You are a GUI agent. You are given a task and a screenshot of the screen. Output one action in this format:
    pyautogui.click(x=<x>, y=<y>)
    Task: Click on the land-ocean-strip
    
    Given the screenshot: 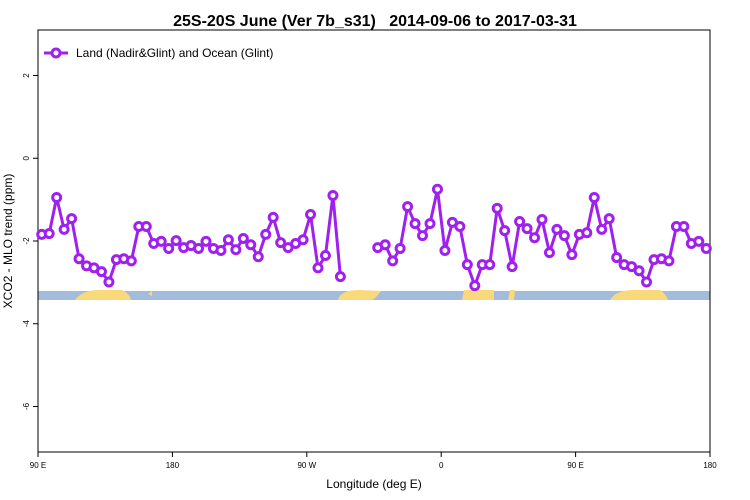 What is the action you would take?
    pyautogui.click(x=374, y=295)
    